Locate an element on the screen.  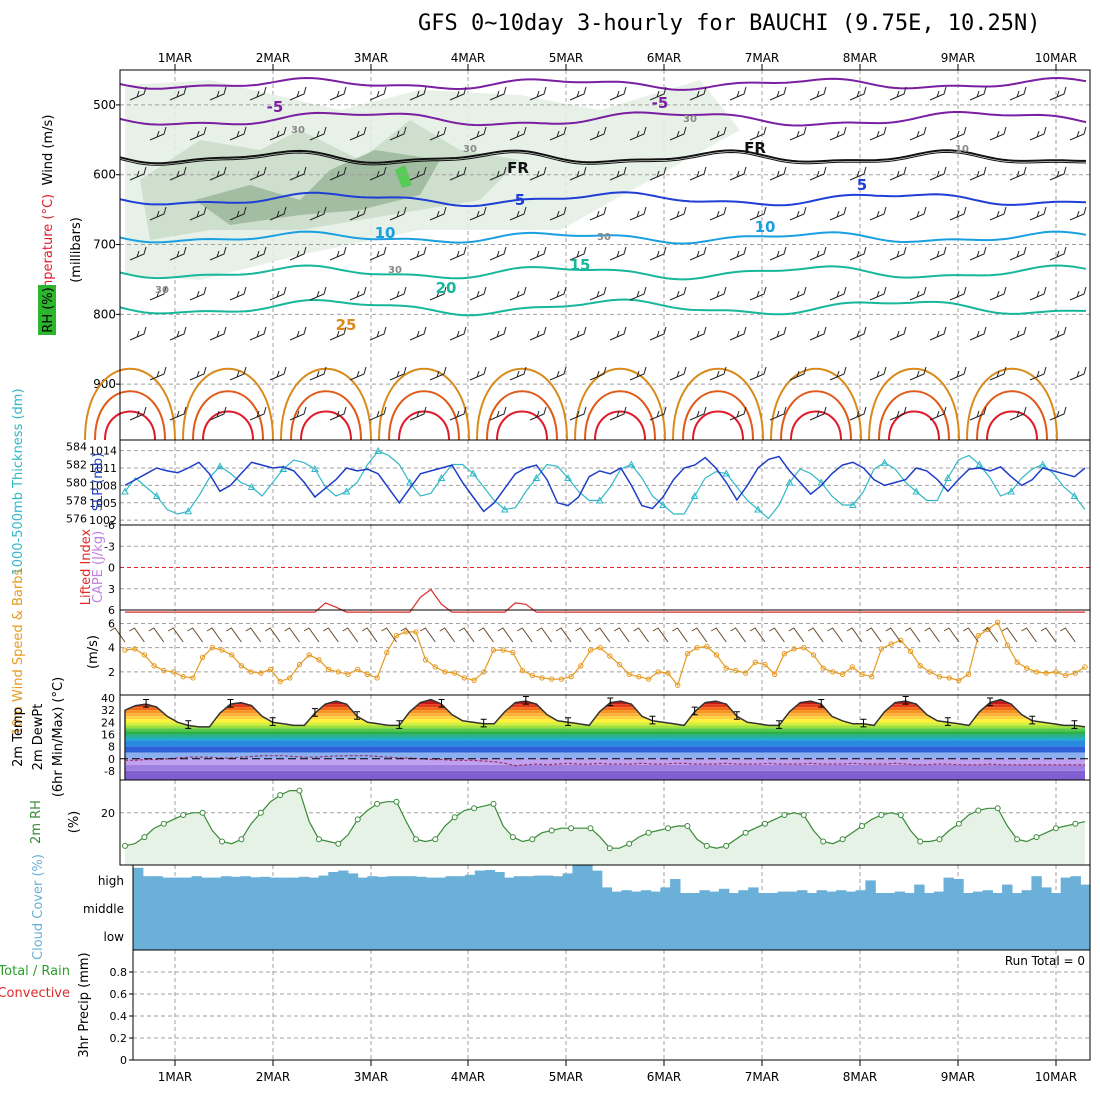
temp-tick-label: 40 is located at coordinates (108, 698).